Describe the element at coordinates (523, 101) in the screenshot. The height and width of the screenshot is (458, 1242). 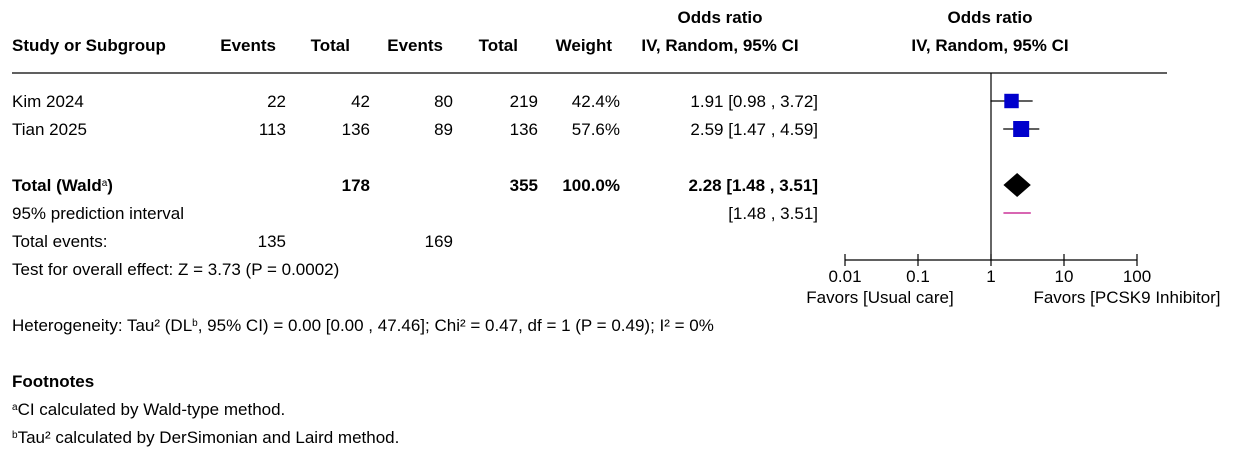
I see `study-total2: 219` at that location.